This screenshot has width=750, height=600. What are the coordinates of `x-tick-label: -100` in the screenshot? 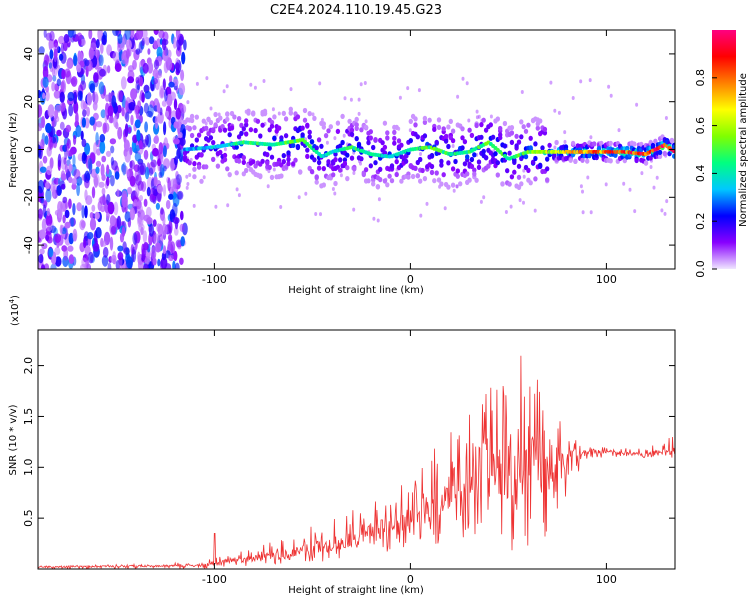 It's located at (214, 579).